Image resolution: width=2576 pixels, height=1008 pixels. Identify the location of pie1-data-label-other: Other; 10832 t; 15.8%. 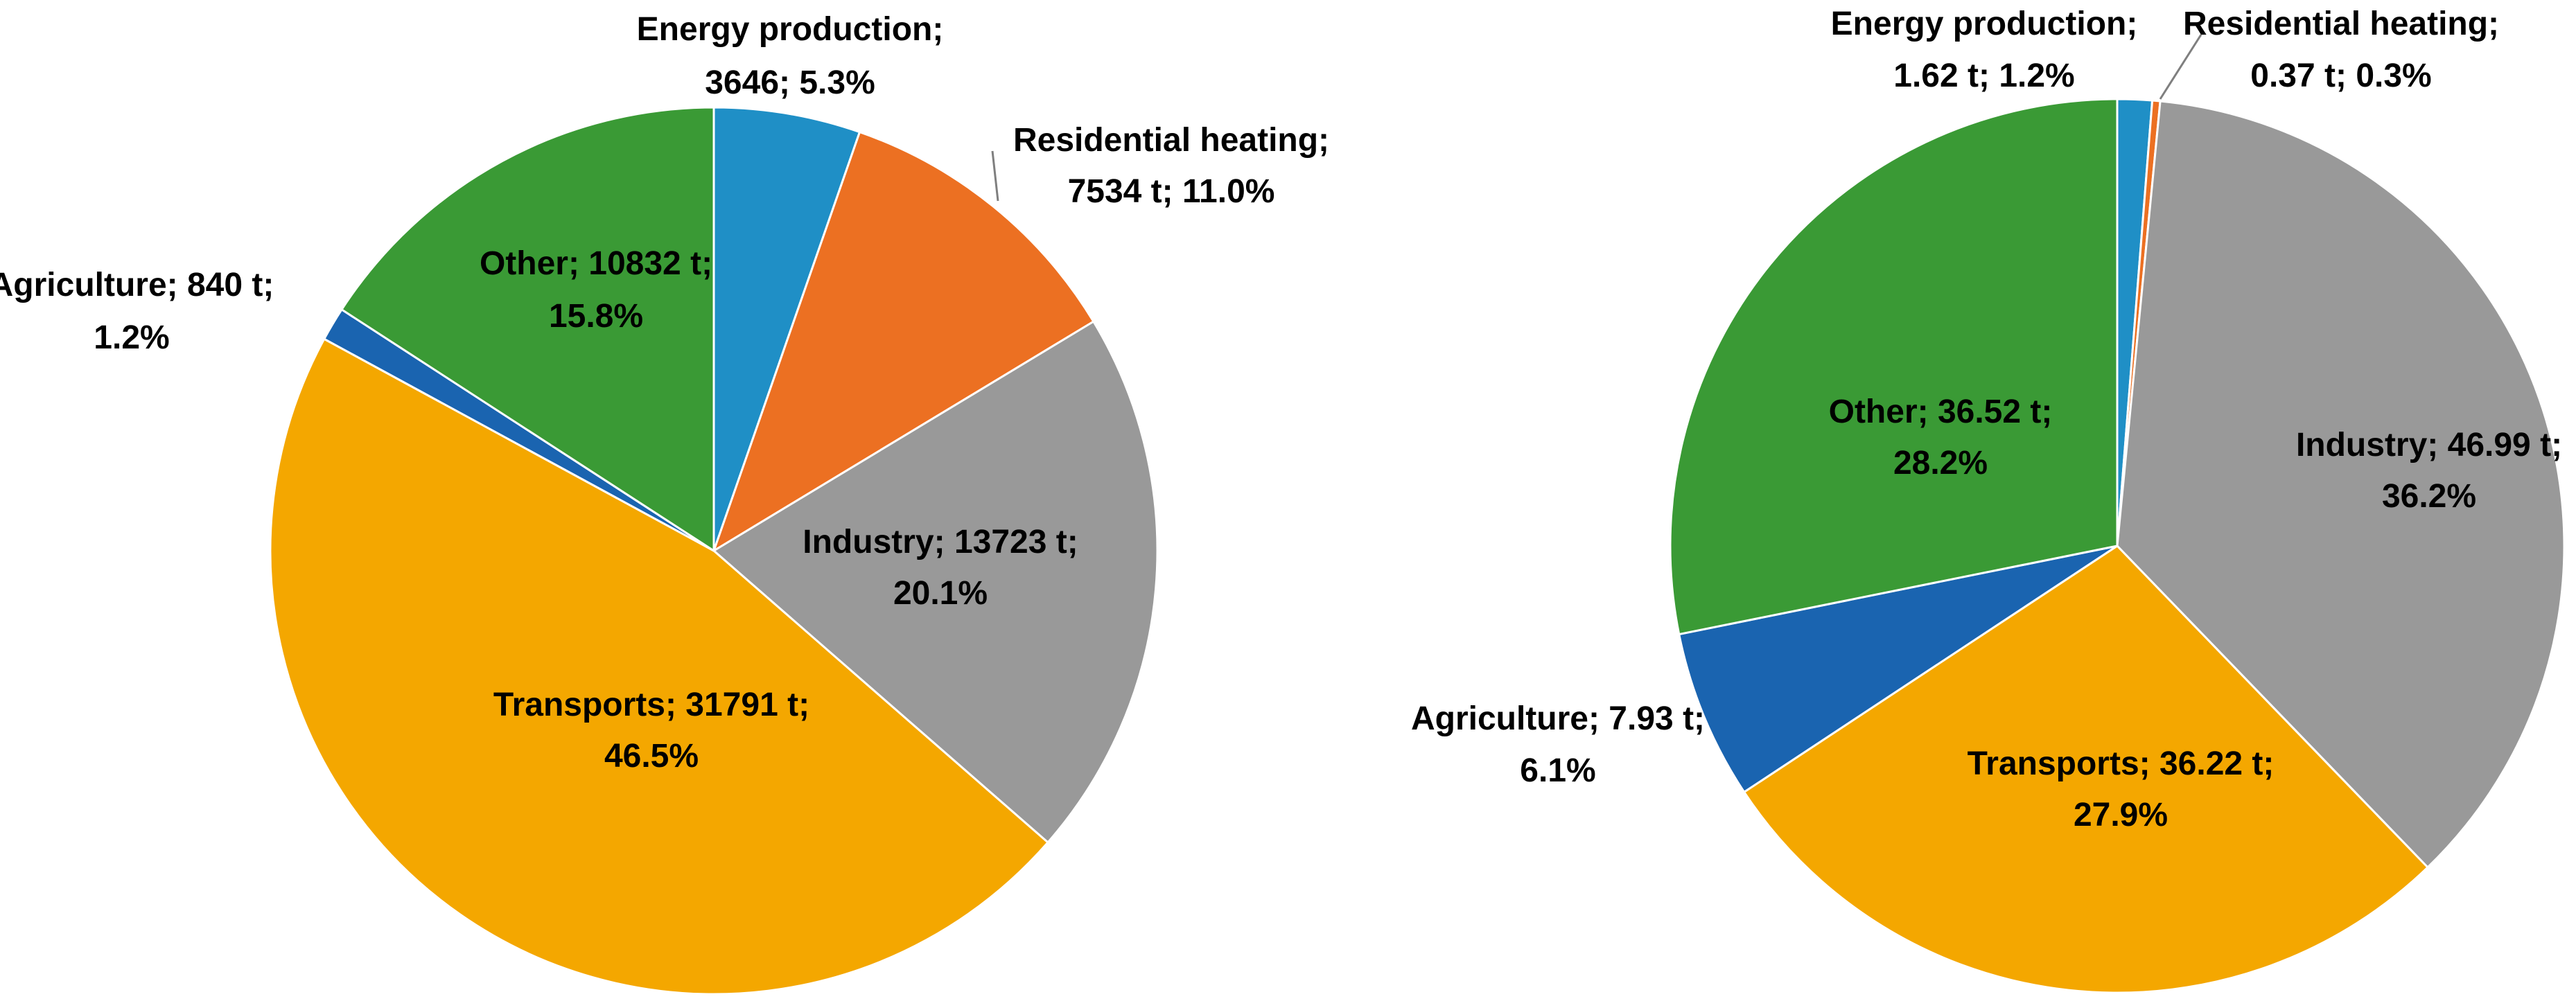
(596, 290).